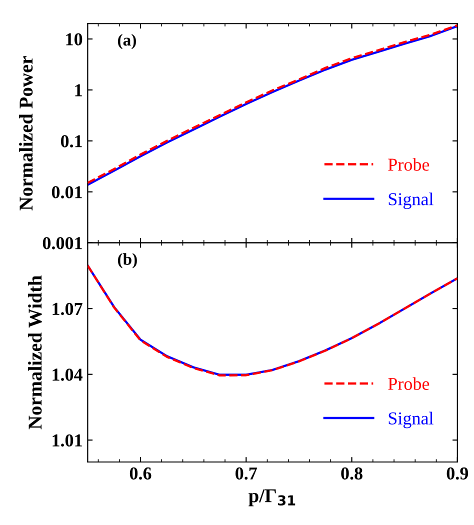 The width and height of the screenshot is (474, 525). Describe the element at coordinates (35, 353) in the screenshot. I see `y-axis-title: Normalized Width` at that location.